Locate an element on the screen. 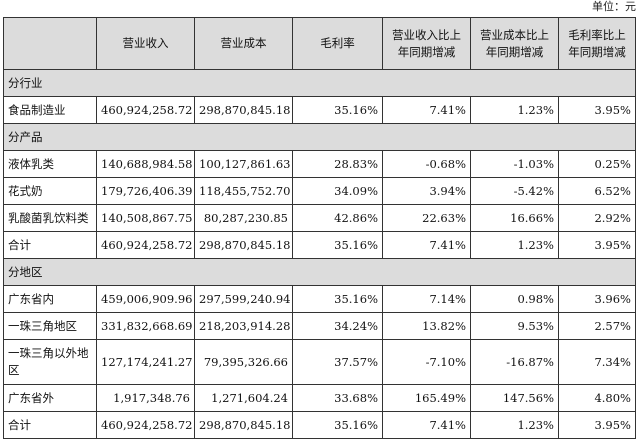 The image size is (640, 439). cost-change-cell: -16.87% is located at coordinates (514, 362).